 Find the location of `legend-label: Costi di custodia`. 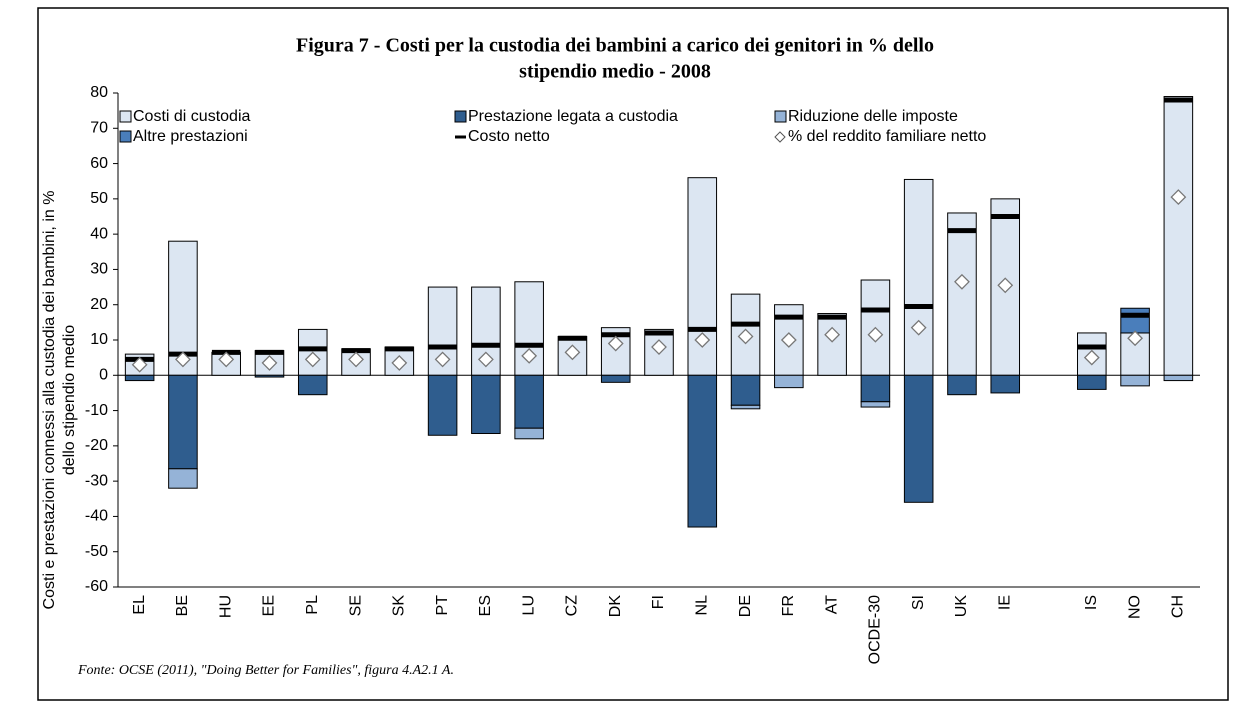

legend-label: Costi di custodia is located at coordinates (191, 116).